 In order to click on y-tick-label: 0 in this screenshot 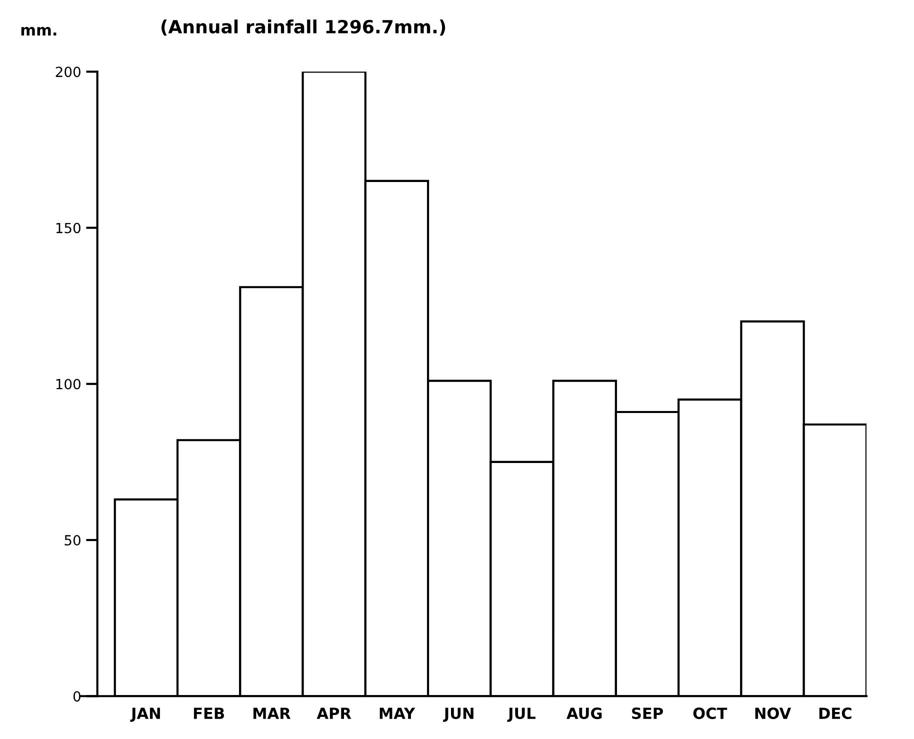, I will do `click(76, 696)`.